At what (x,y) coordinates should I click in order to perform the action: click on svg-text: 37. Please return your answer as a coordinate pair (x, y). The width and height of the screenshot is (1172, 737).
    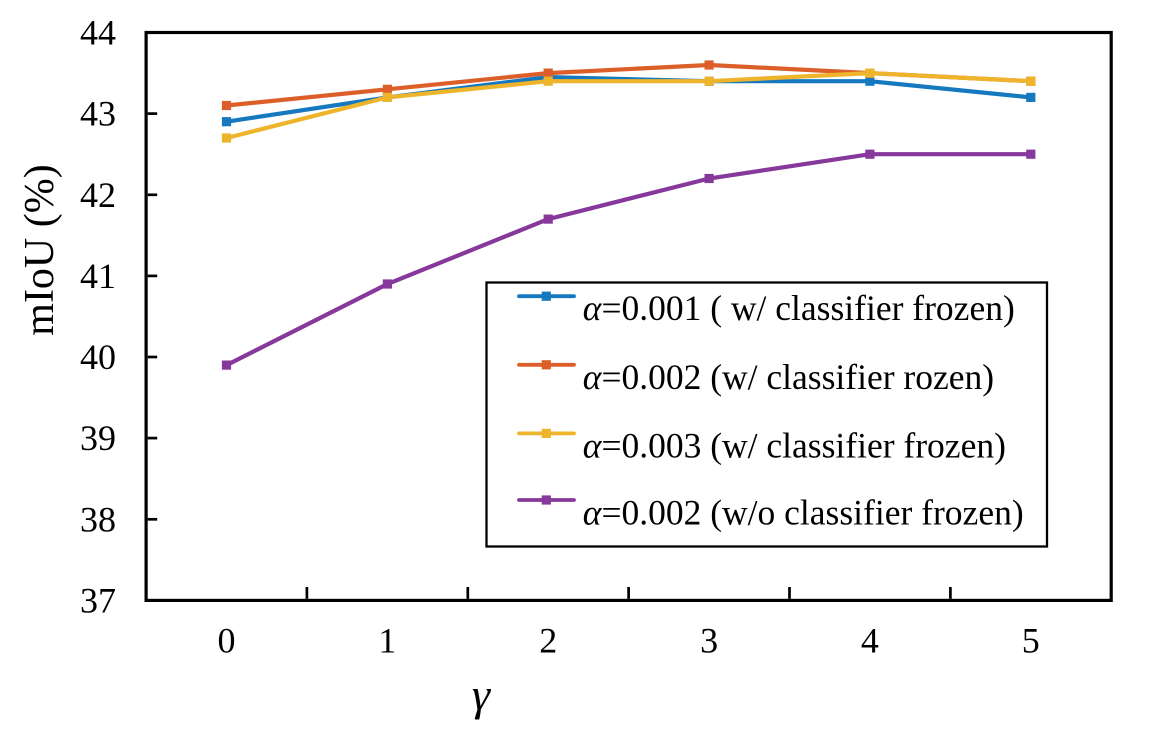
    Looking at the image, I should click on (98, 600).